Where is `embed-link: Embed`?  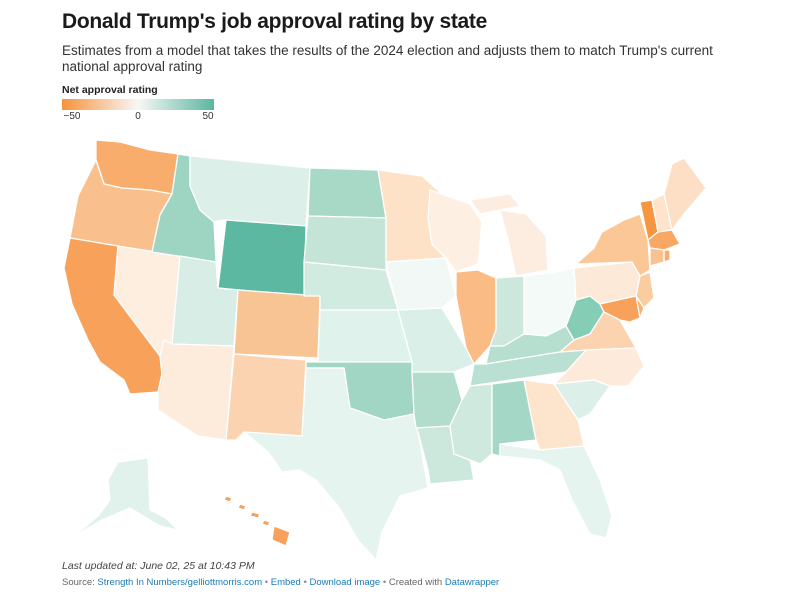 embed-link: Embed is located at coordinates (285, 582).